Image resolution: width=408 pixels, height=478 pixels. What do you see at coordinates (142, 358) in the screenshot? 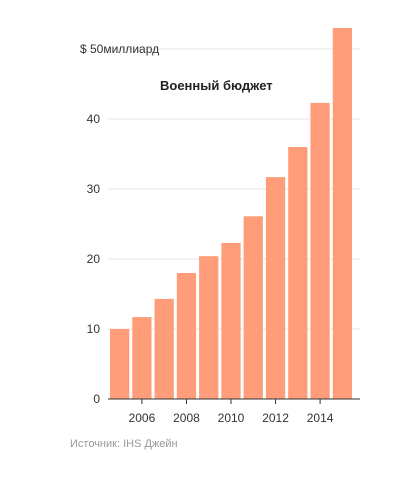
I see `bar-2006` at bounding box center [142, 358].